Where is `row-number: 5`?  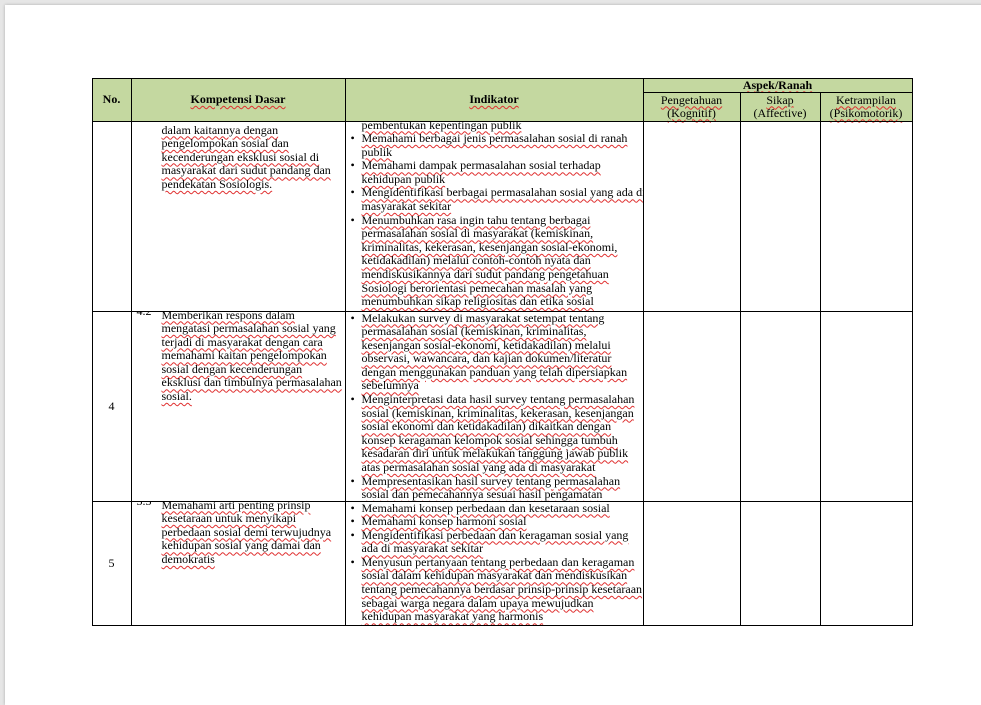
row-number: 5 is located at coordinates (111, 562).